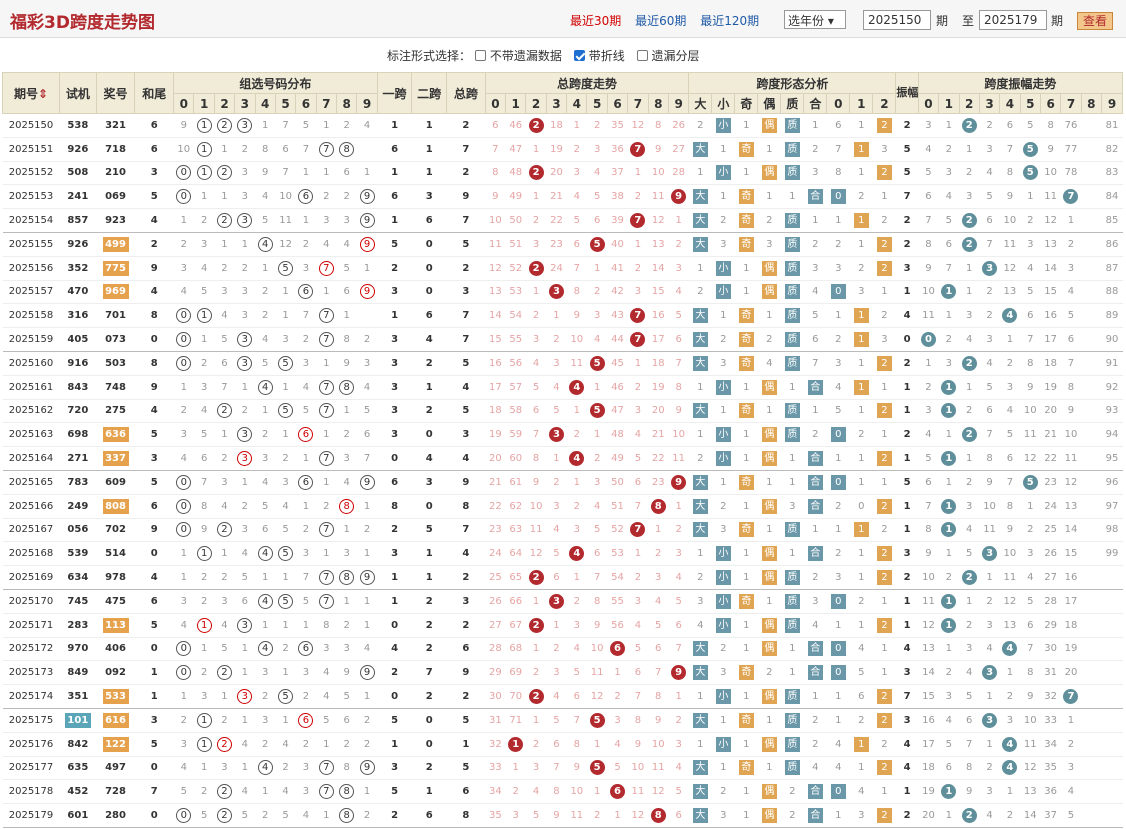 This screenshot has height=829, width=1126. Describe the element at coordinates (429, 363) in the screenshot. I see `cell-erkua: 2` at that location.